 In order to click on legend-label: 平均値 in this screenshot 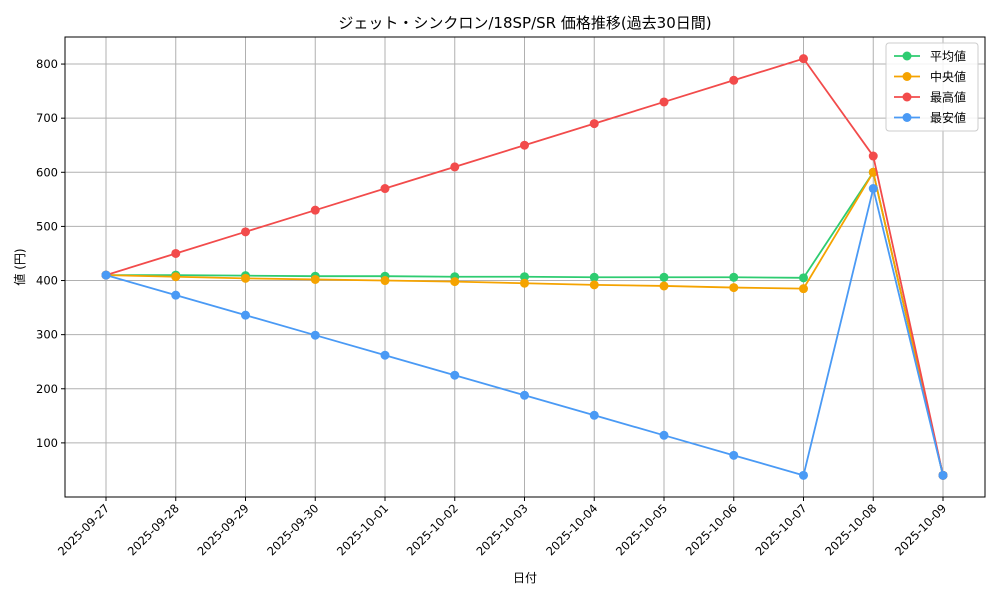, I will do `click(948, 56)`.